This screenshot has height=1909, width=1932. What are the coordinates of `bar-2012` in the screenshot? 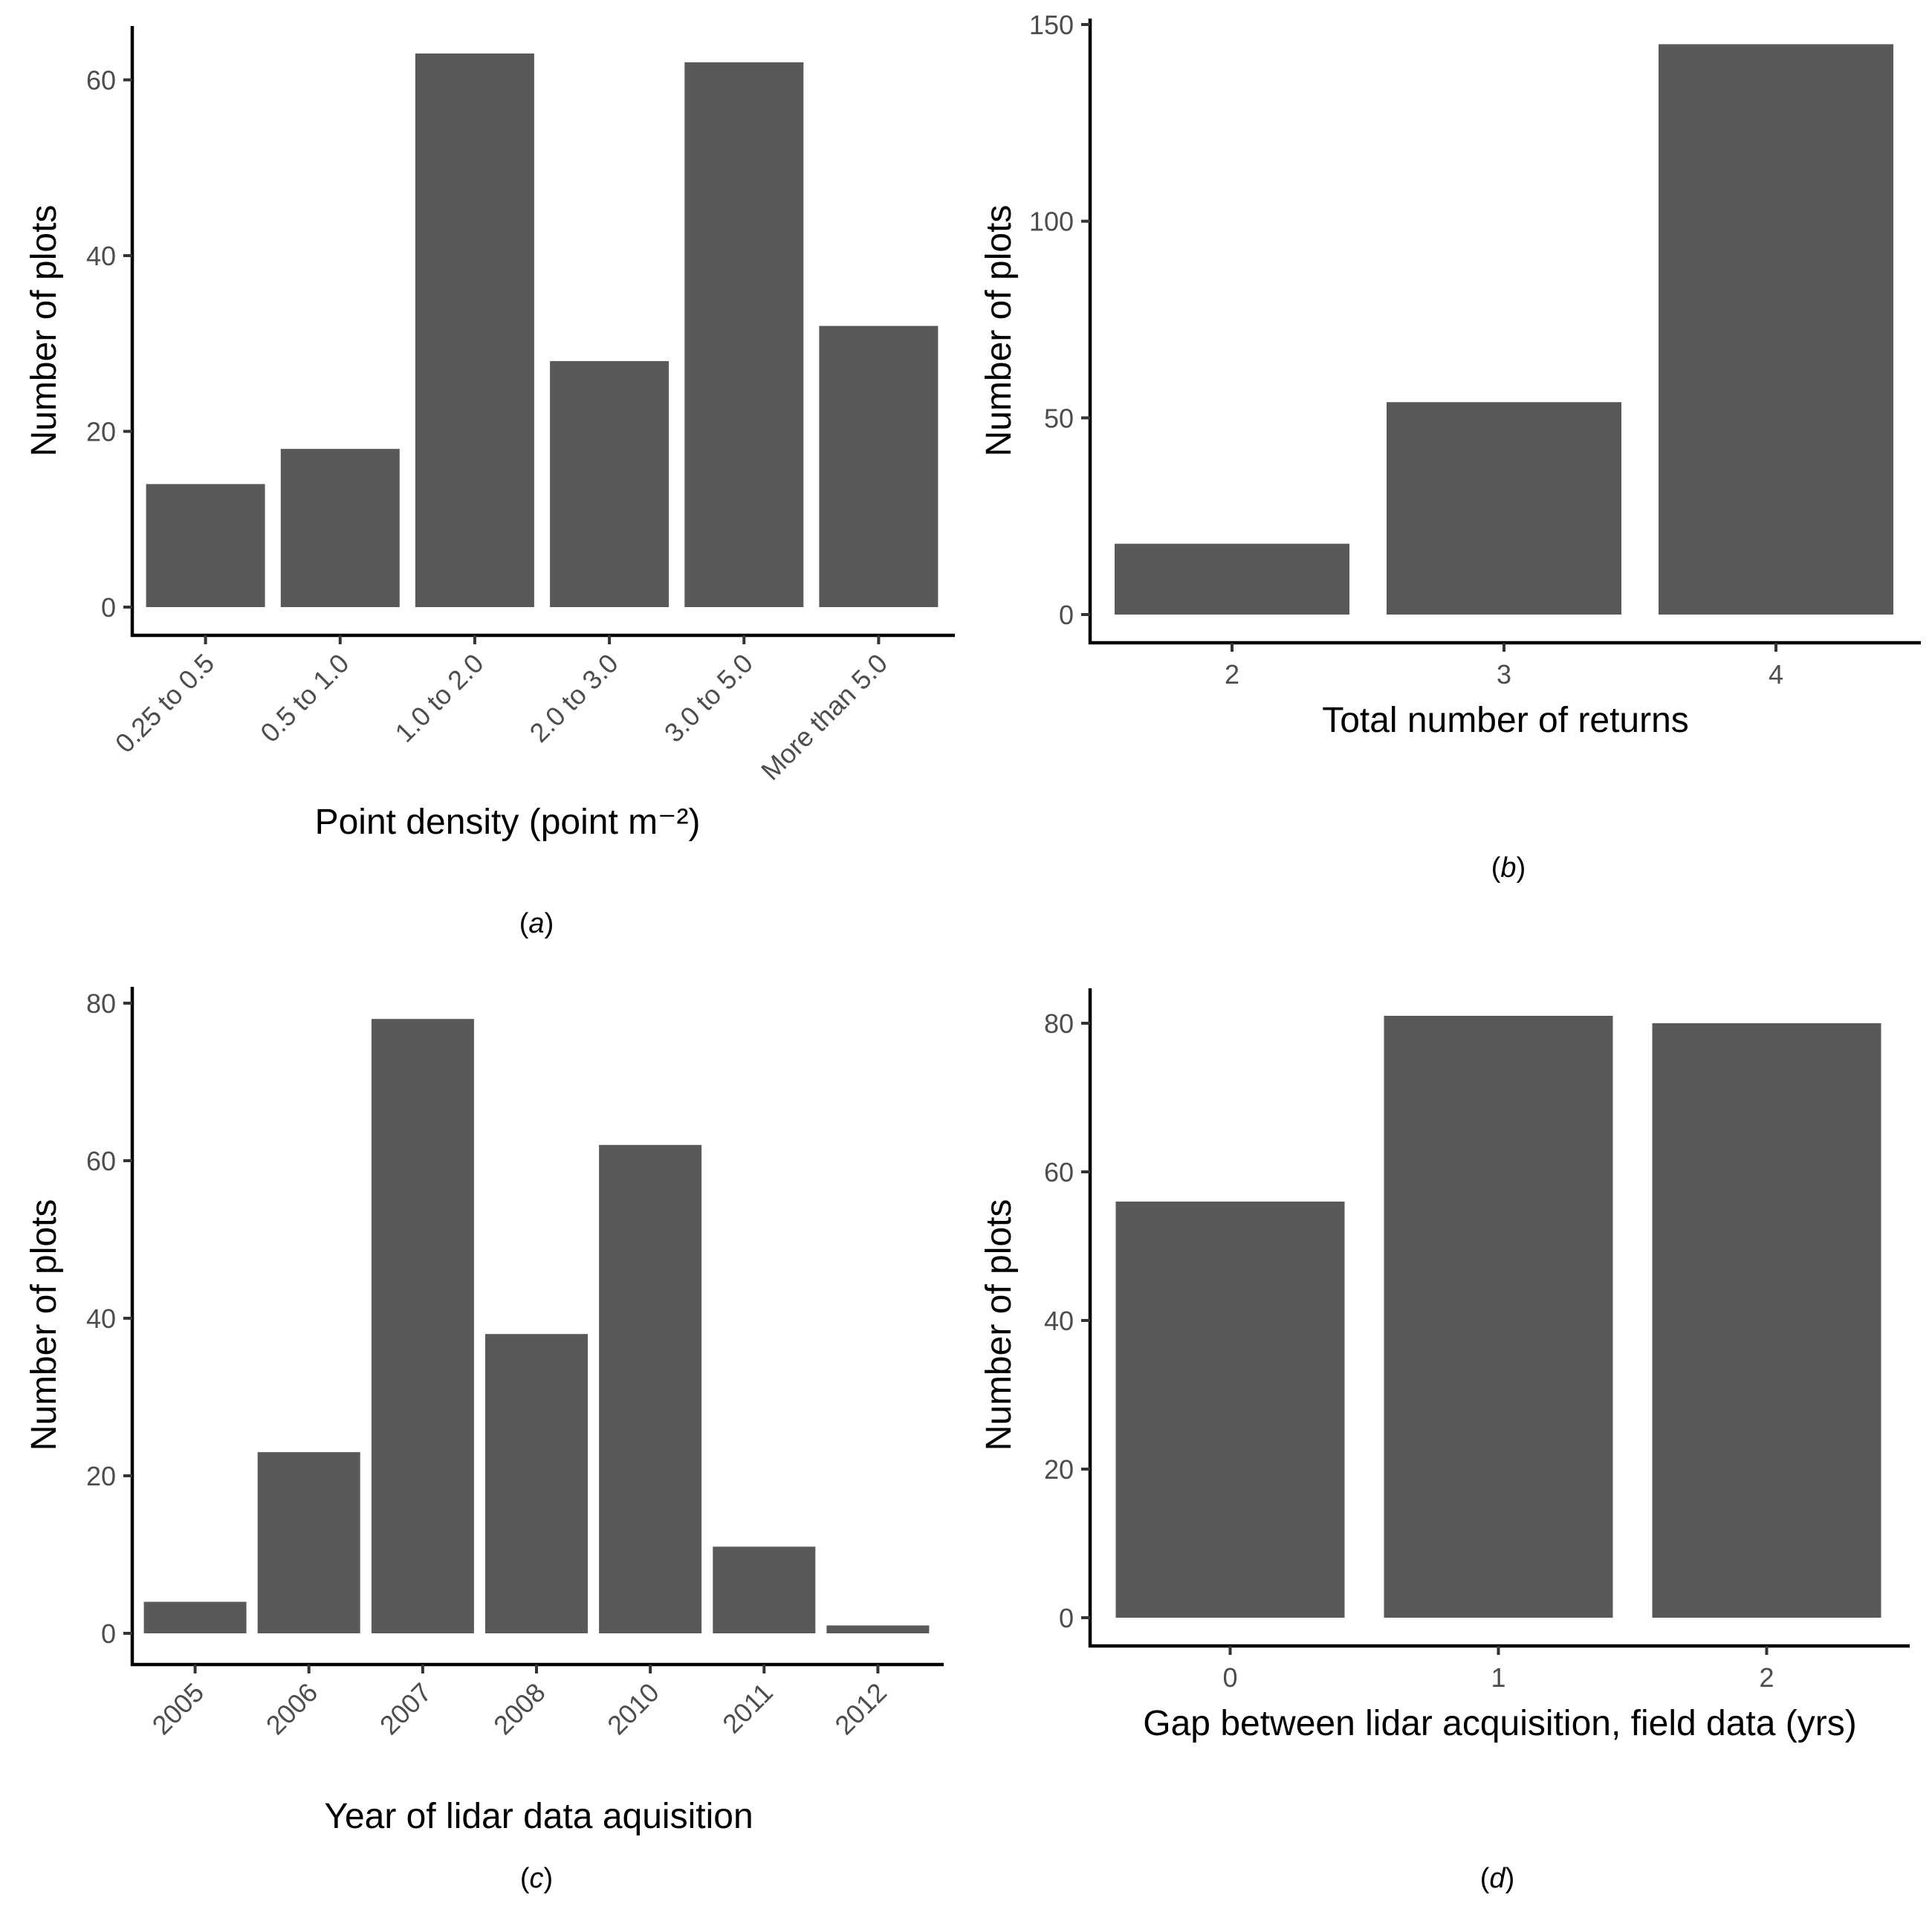 It's located at (878, 1629).